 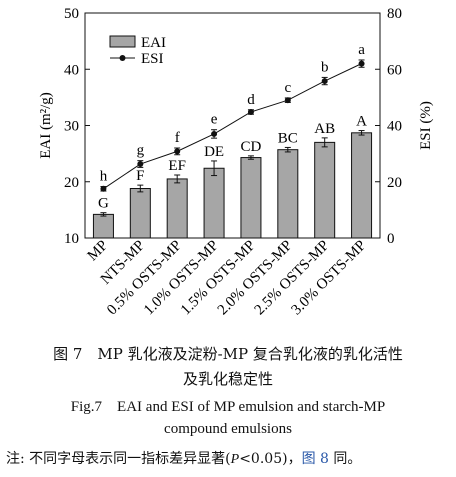 I want to click on right-axis-tick-label: 20, so click(x=394, y=183).